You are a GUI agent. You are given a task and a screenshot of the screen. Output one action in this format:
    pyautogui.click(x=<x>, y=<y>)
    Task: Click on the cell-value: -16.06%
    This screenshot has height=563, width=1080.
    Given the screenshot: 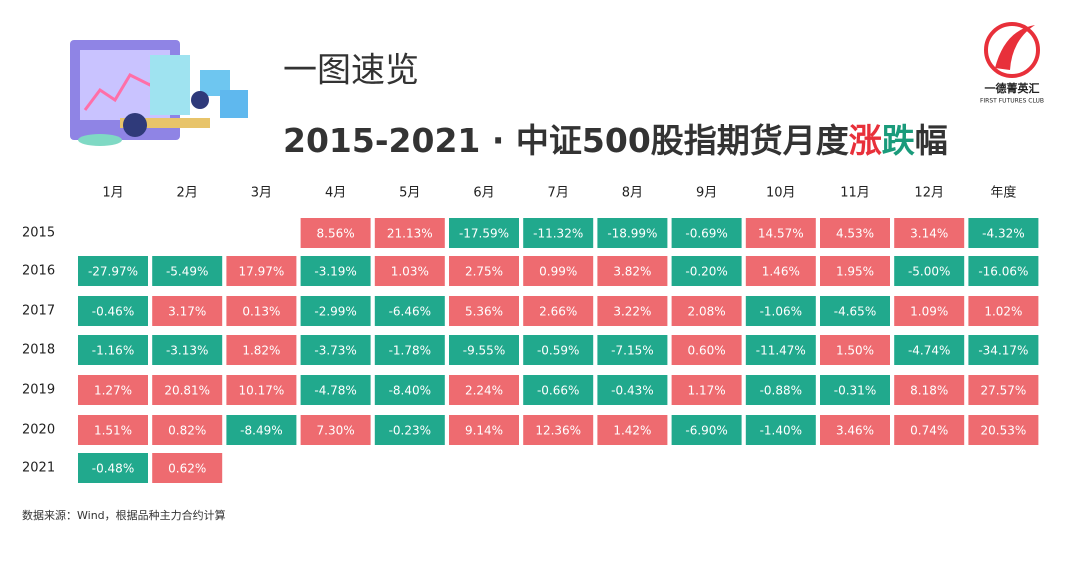 What is the action you would take?
    pyautogui.click(x=1003, y=272)
    